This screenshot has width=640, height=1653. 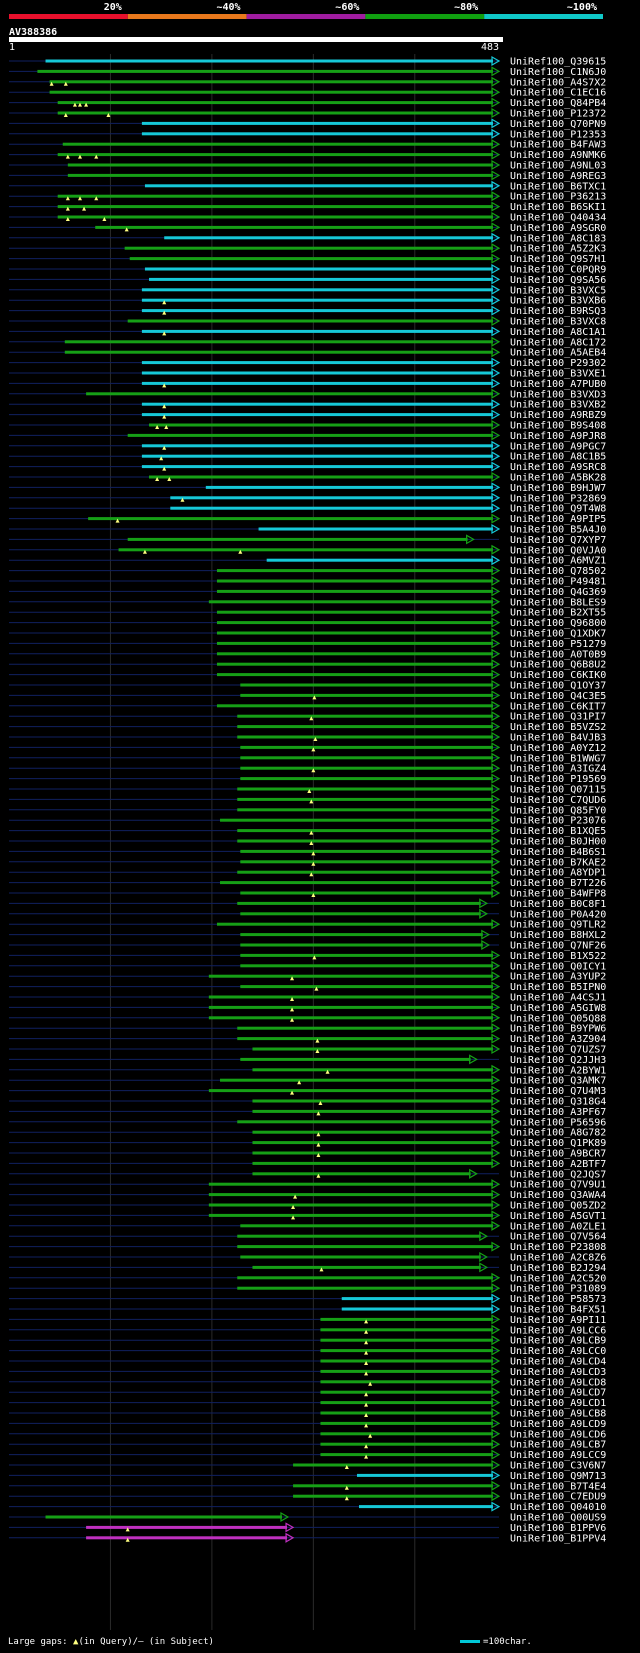 What do you see at coordinates (307, 831) in the screenshot?
I see `alignment-row: UniRef100_B1XQE5` at bounding box center [307, 831].